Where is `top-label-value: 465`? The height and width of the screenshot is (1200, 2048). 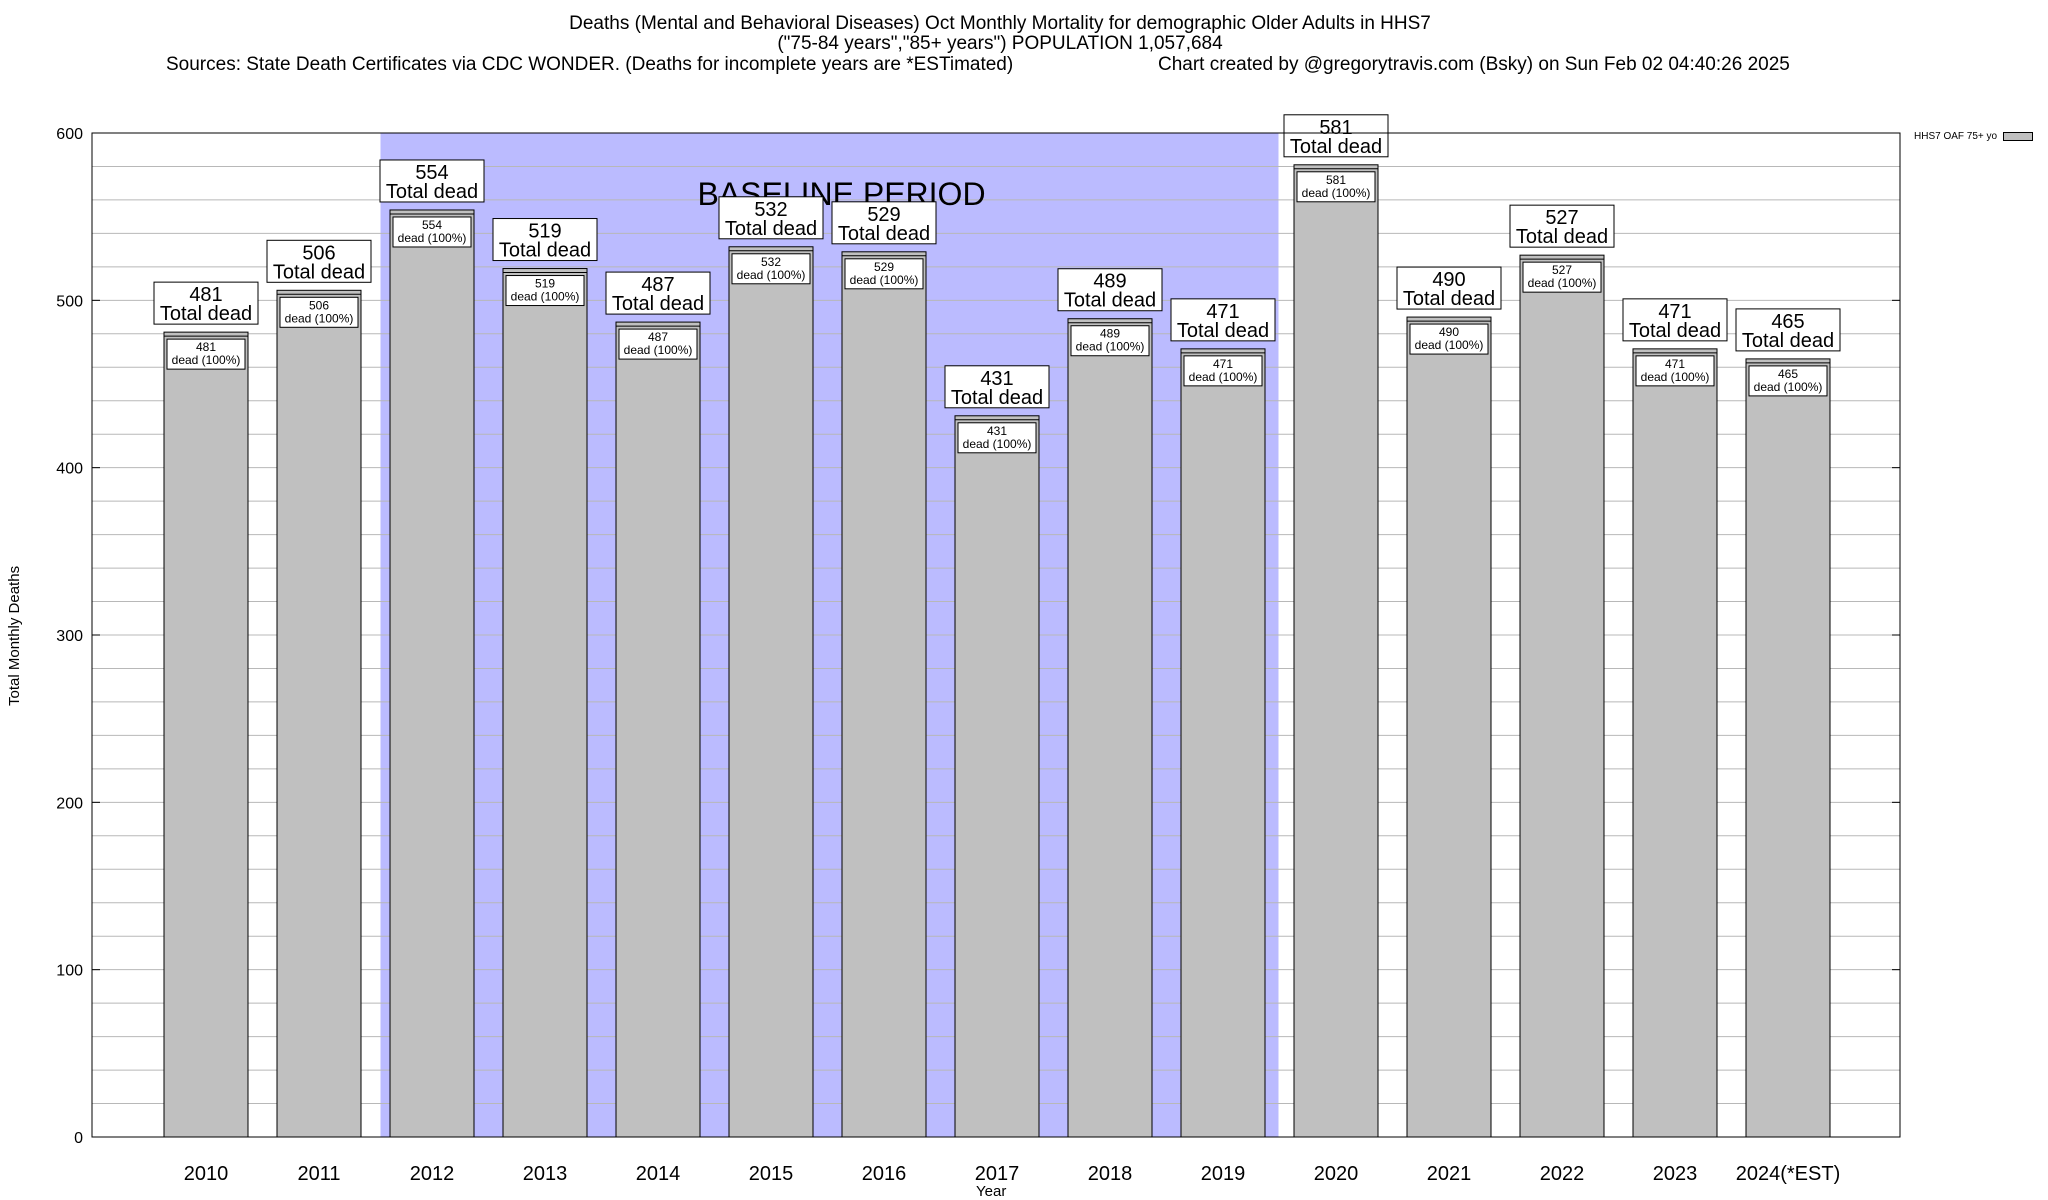 top-label-value: 465 is located at coordinates (1787, 322).